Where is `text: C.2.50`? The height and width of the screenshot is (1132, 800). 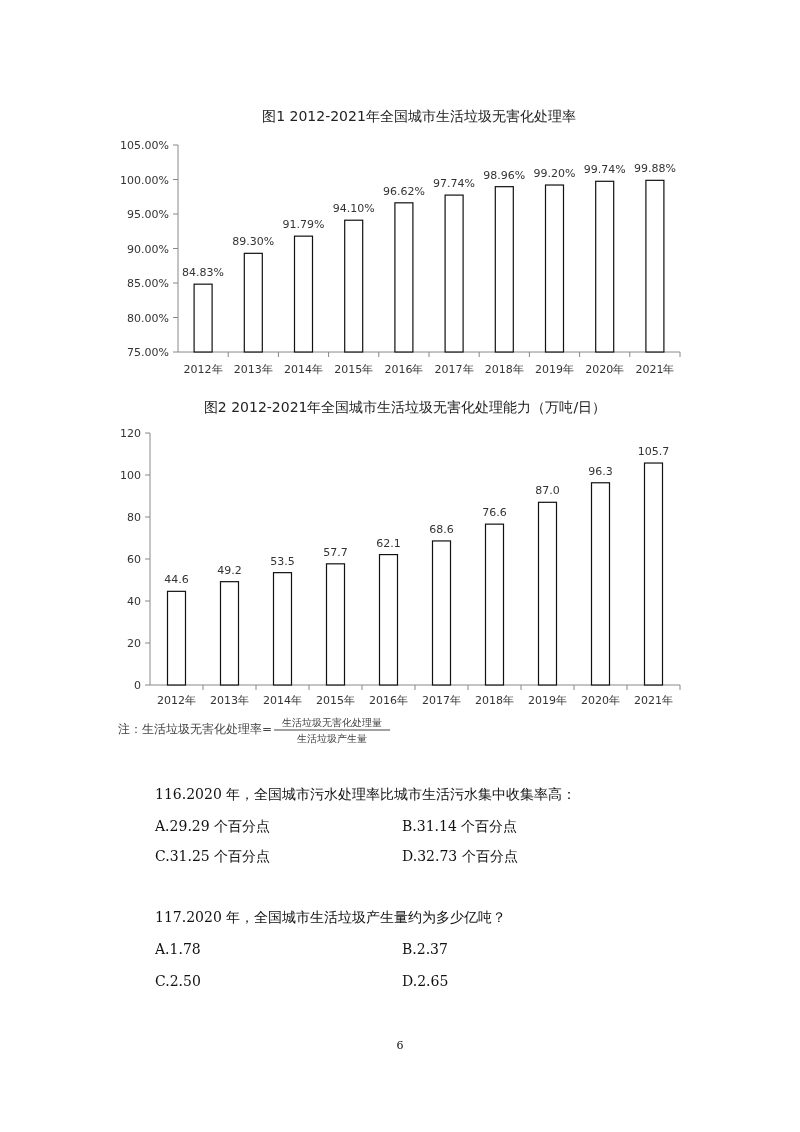 text: C.2.50 is located at coordinates (178, 981).